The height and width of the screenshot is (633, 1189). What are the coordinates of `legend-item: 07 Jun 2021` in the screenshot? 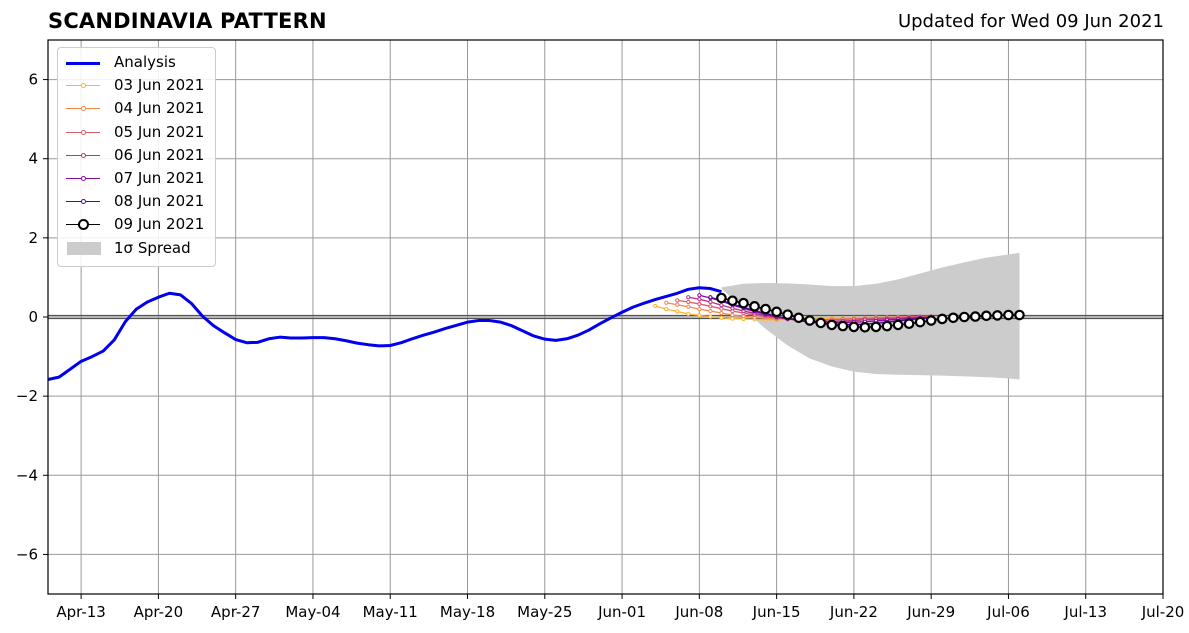 It's located at (137, 178).